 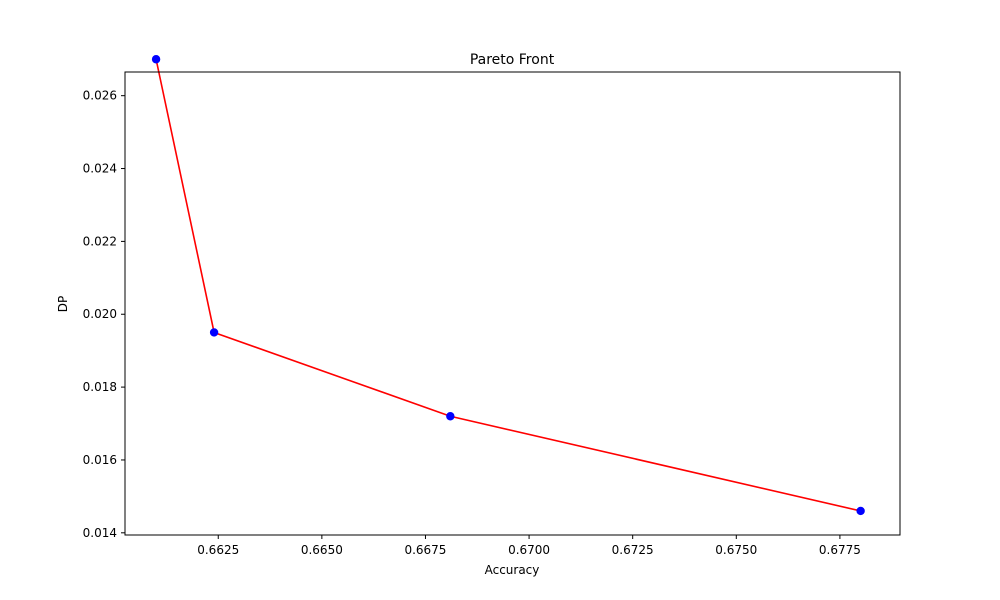 I want to click on x-tick-label: 0.6750, so click(x=736, y=550).